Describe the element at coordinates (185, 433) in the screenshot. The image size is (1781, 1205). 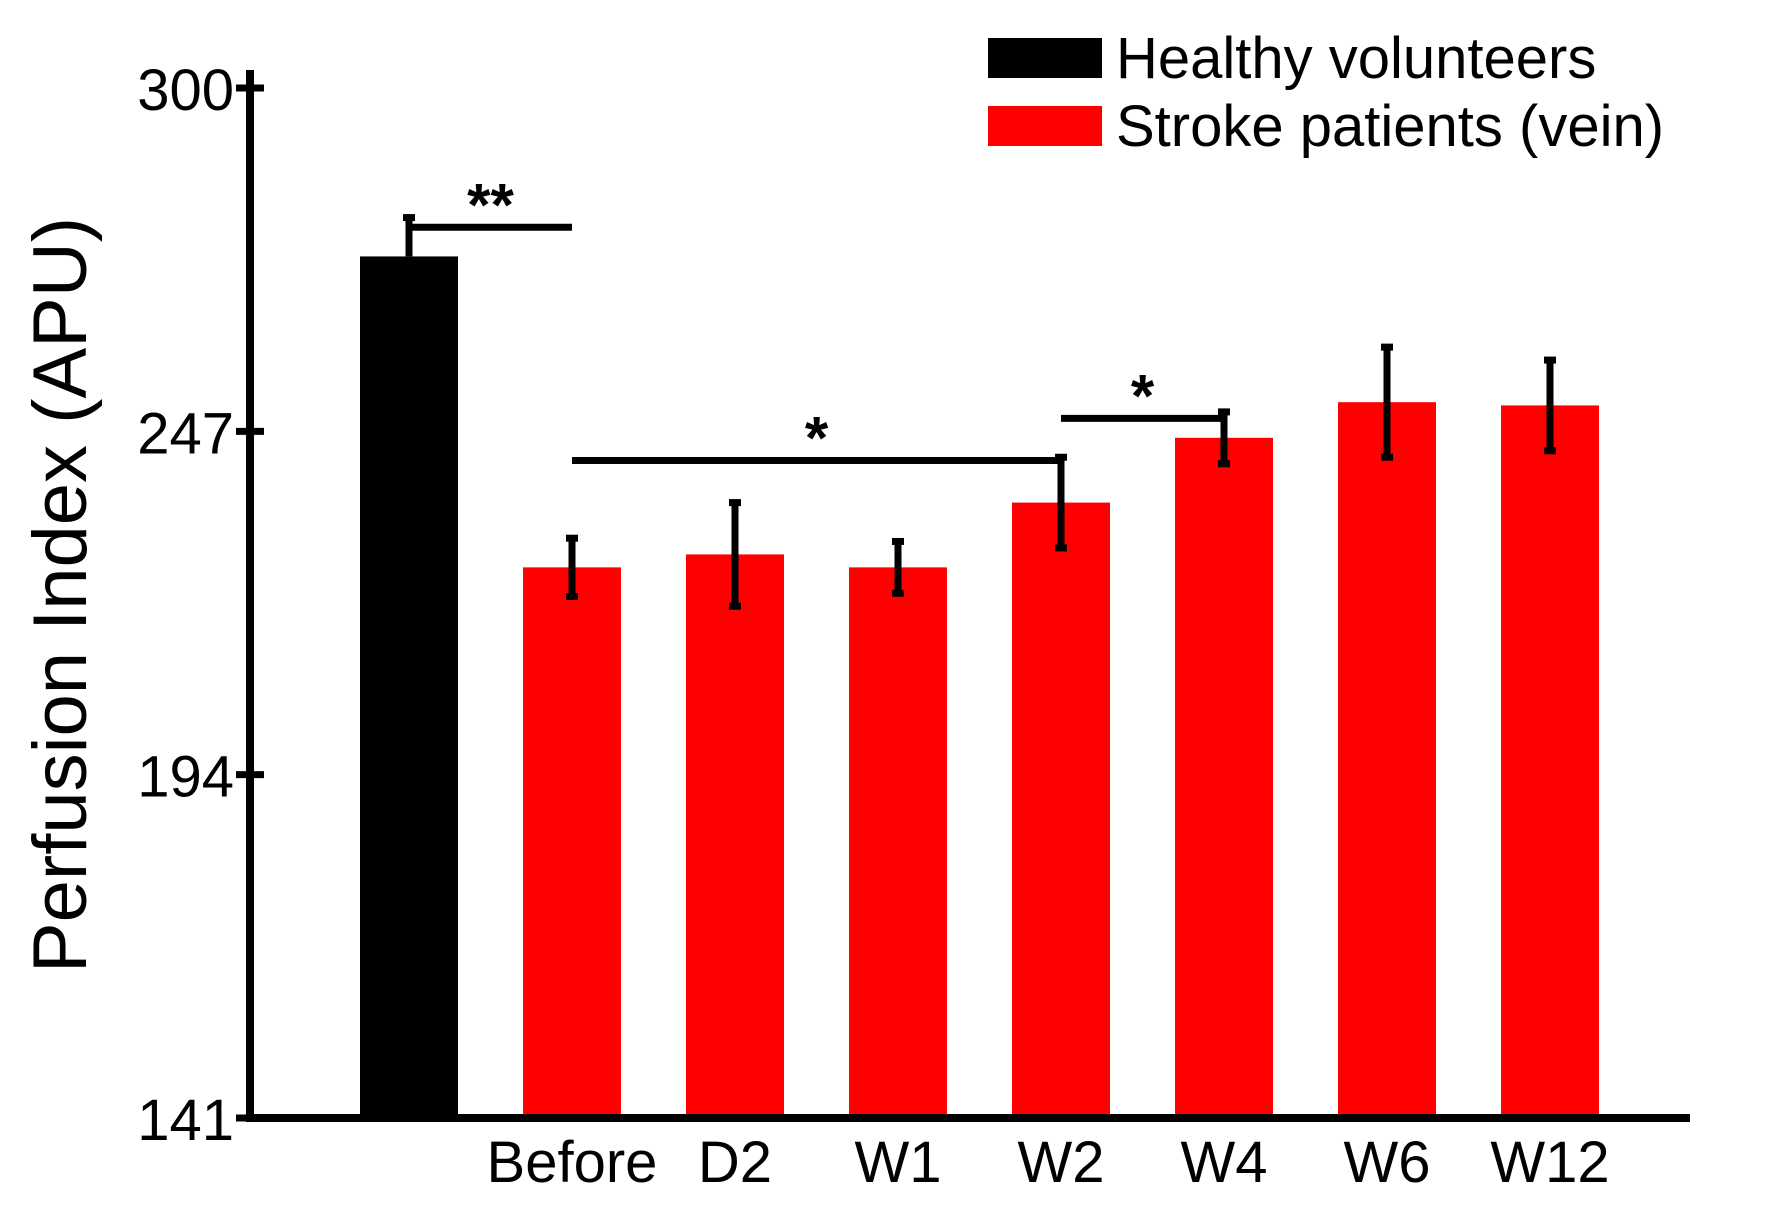
I see `y-tick-label: 247` at that location.